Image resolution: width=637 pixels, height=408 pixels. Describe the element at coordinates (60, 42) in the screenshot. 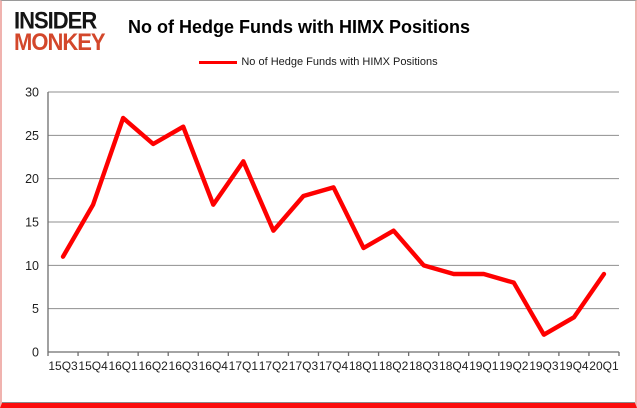

I see `logo-monkey: MONKEY` at that location.